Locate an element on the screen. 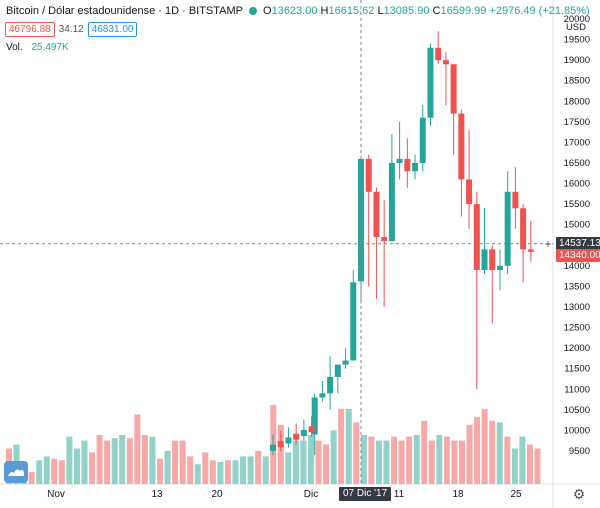 This screenshot has width=600, height=508. bid-button: 46796.88 is located at coordinates (30, 29).